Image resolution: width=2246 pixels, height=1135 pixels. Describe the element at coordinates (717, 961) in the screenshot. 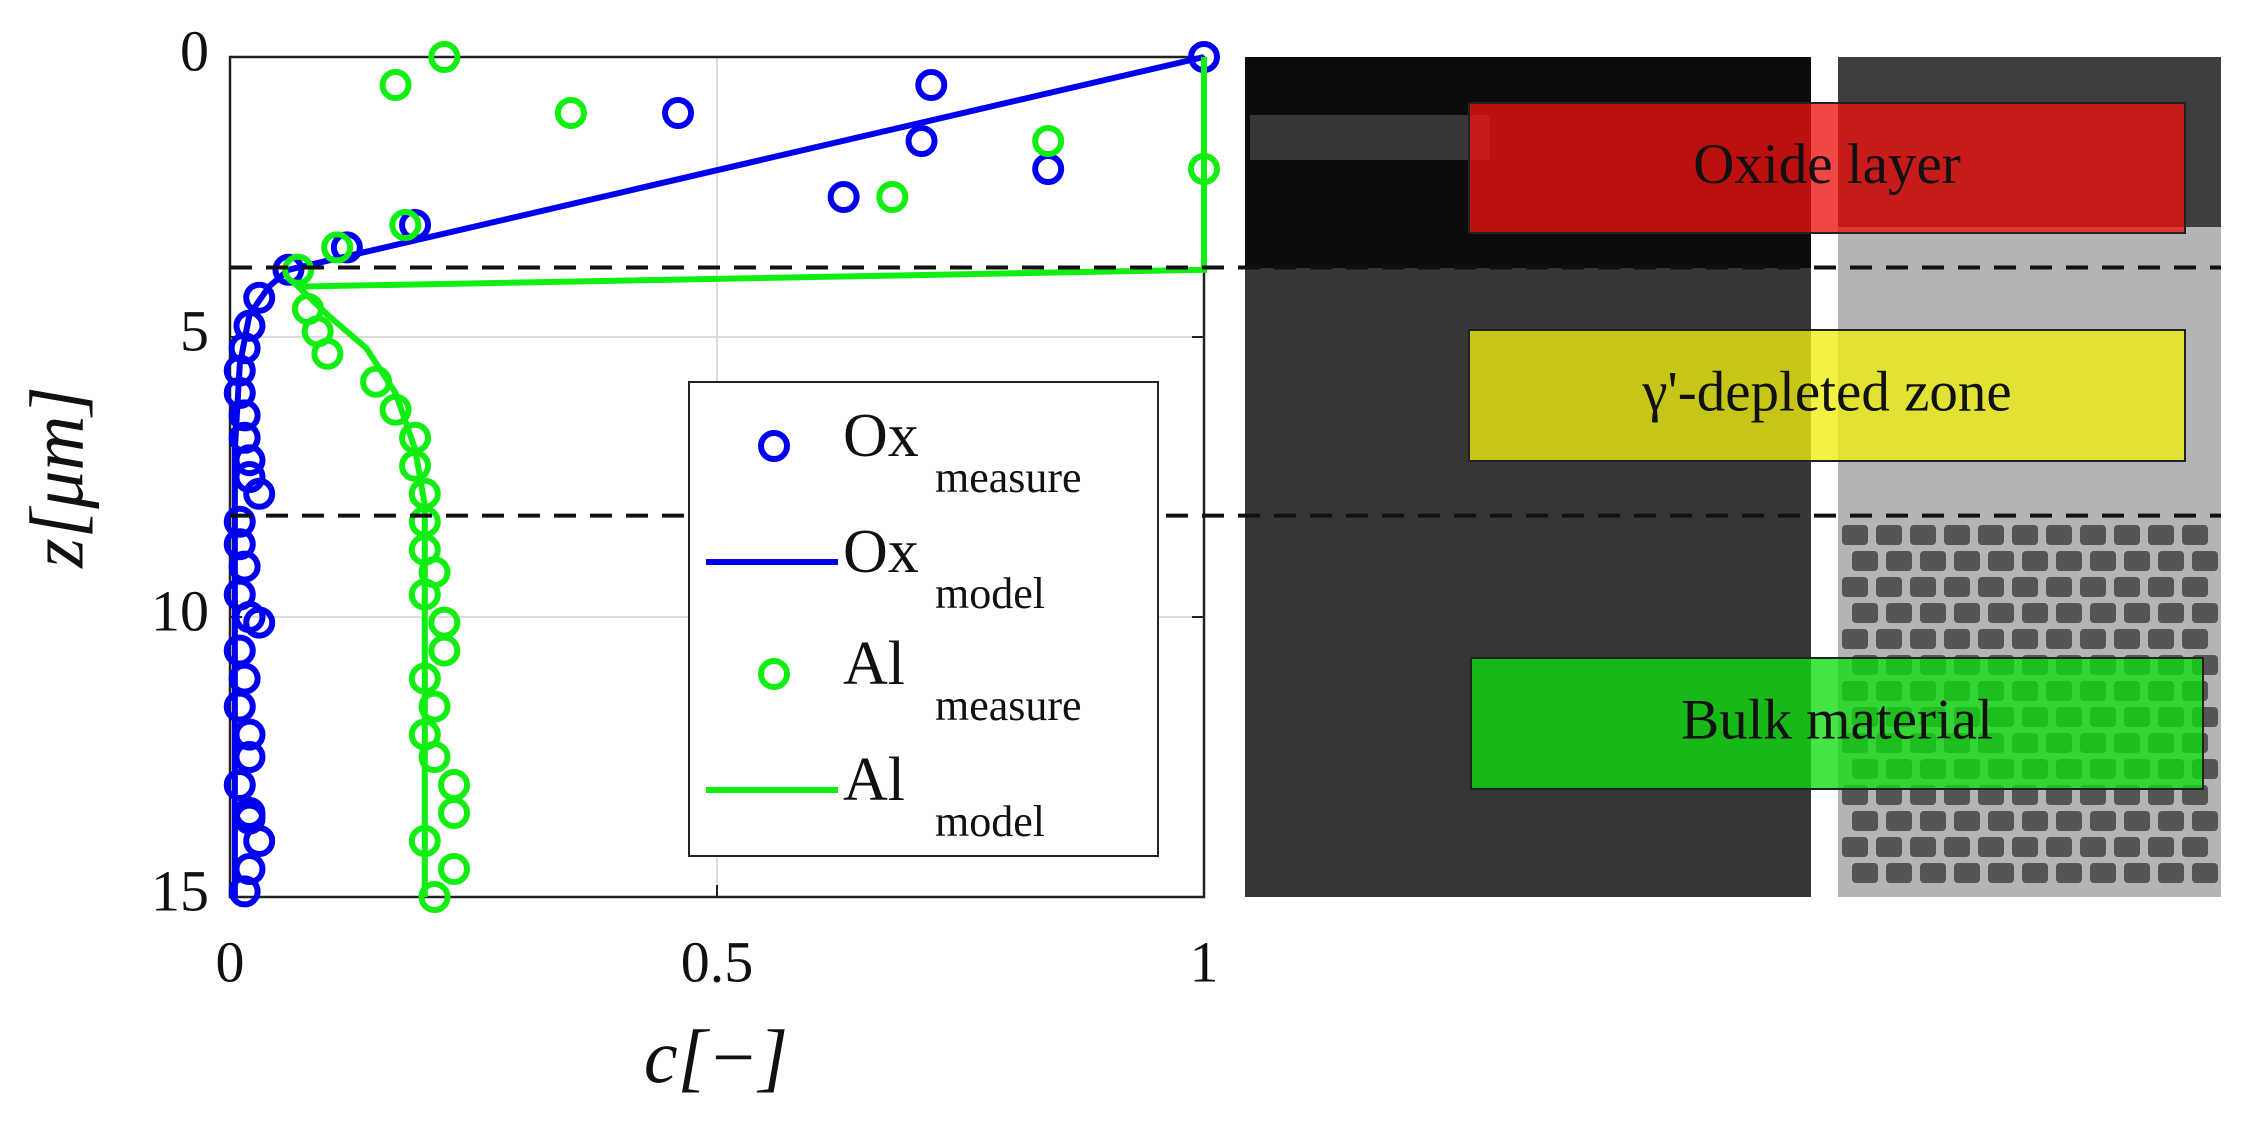

I see `x-tick-label: 0.5` at that location.